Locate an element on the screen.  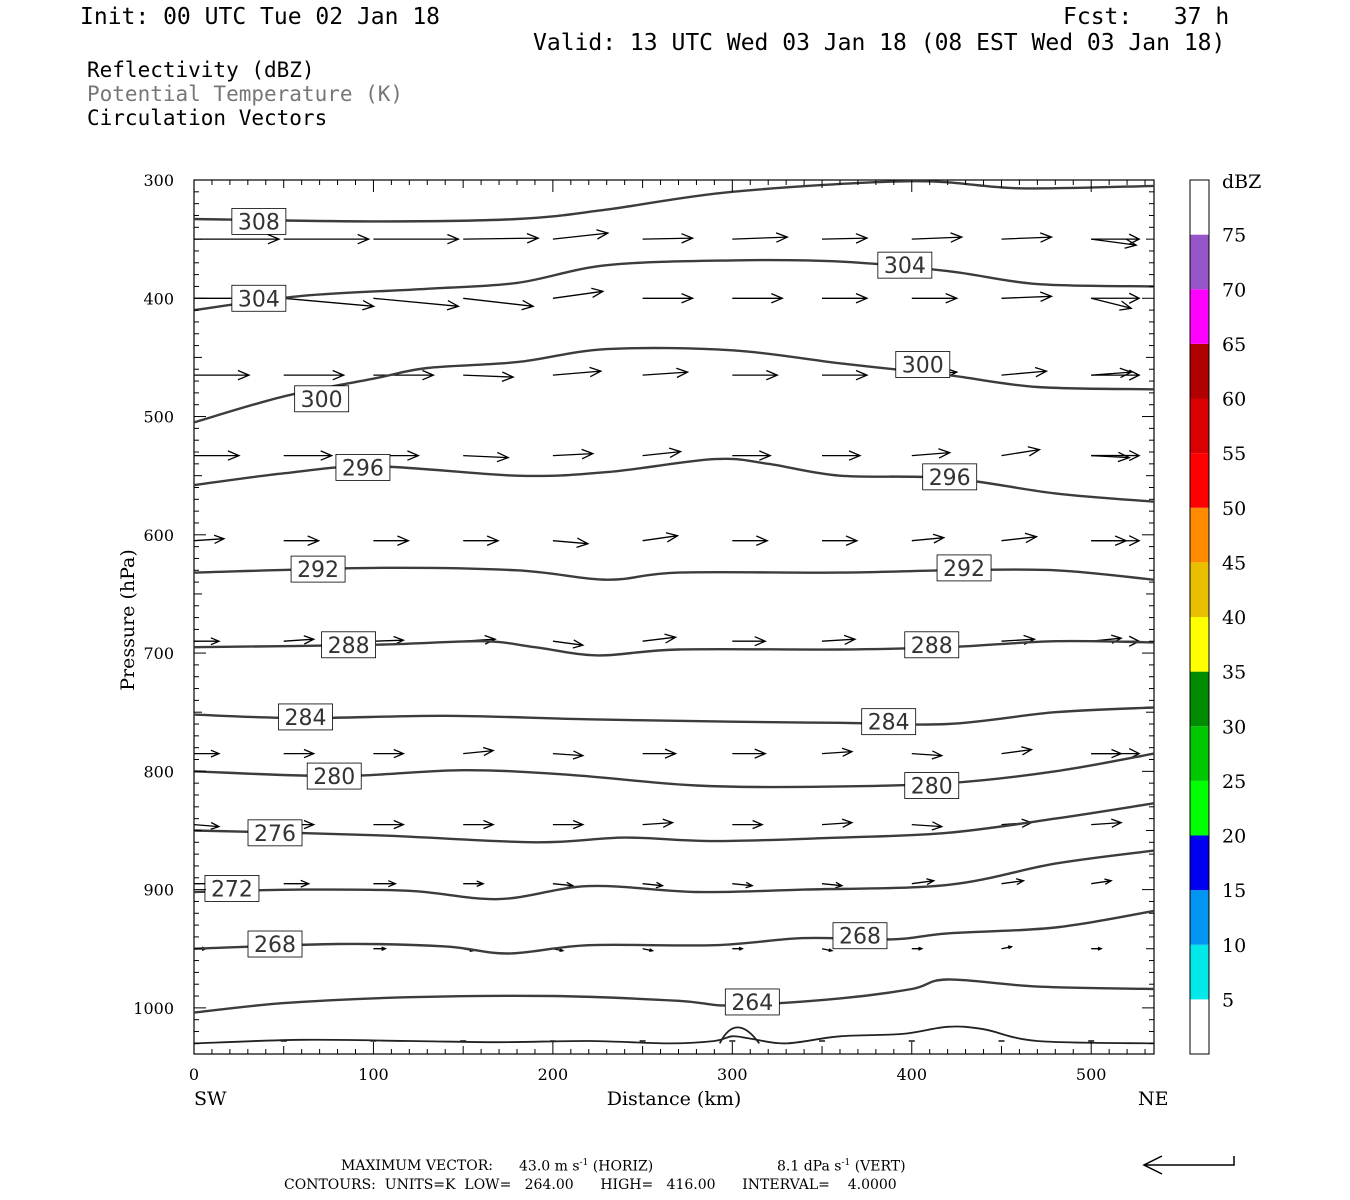
x-tick-label: 400 is located at coordinates (911, 1074).